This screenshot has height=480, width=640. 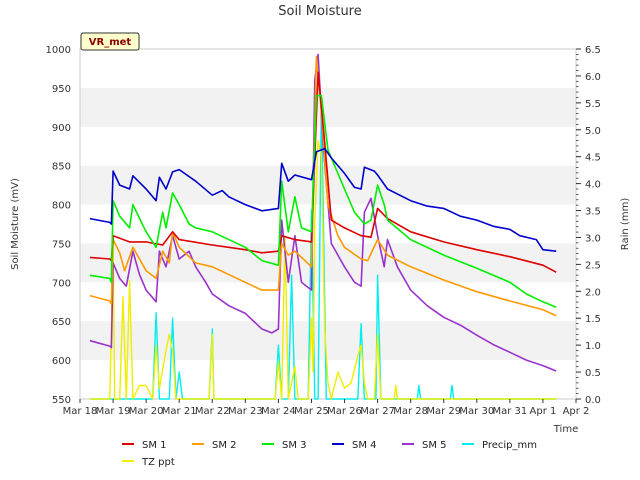 I want to click on y2-tick-label: 4.0, so click(x=593, y=185).